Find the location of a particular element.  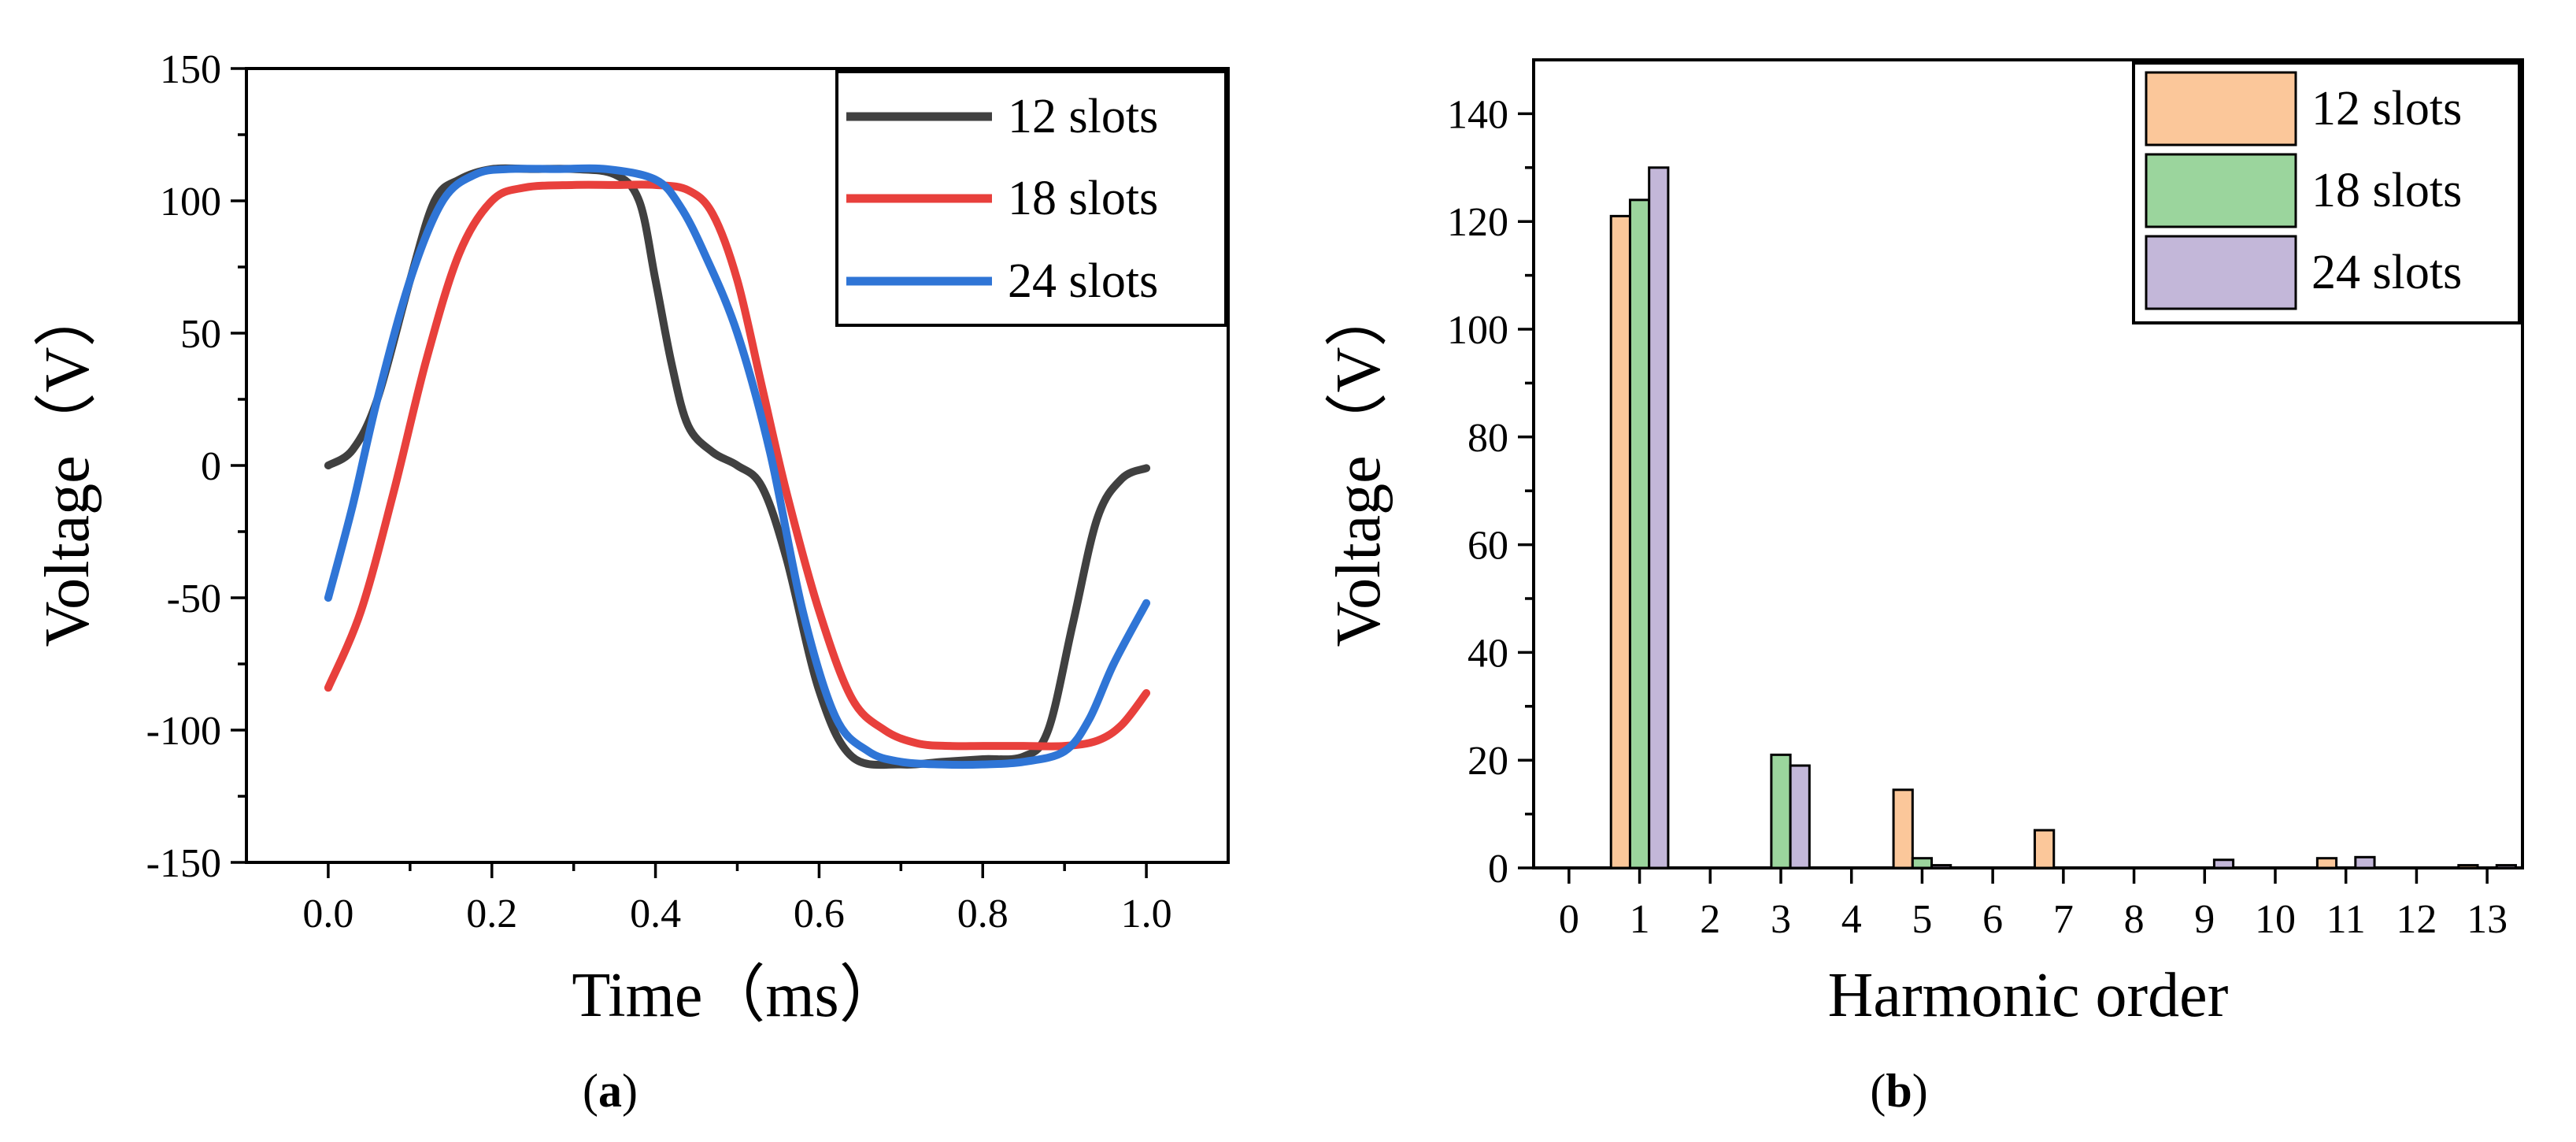

panel-b-y-tick-label: 100 is located at coordinates (1477, 330).